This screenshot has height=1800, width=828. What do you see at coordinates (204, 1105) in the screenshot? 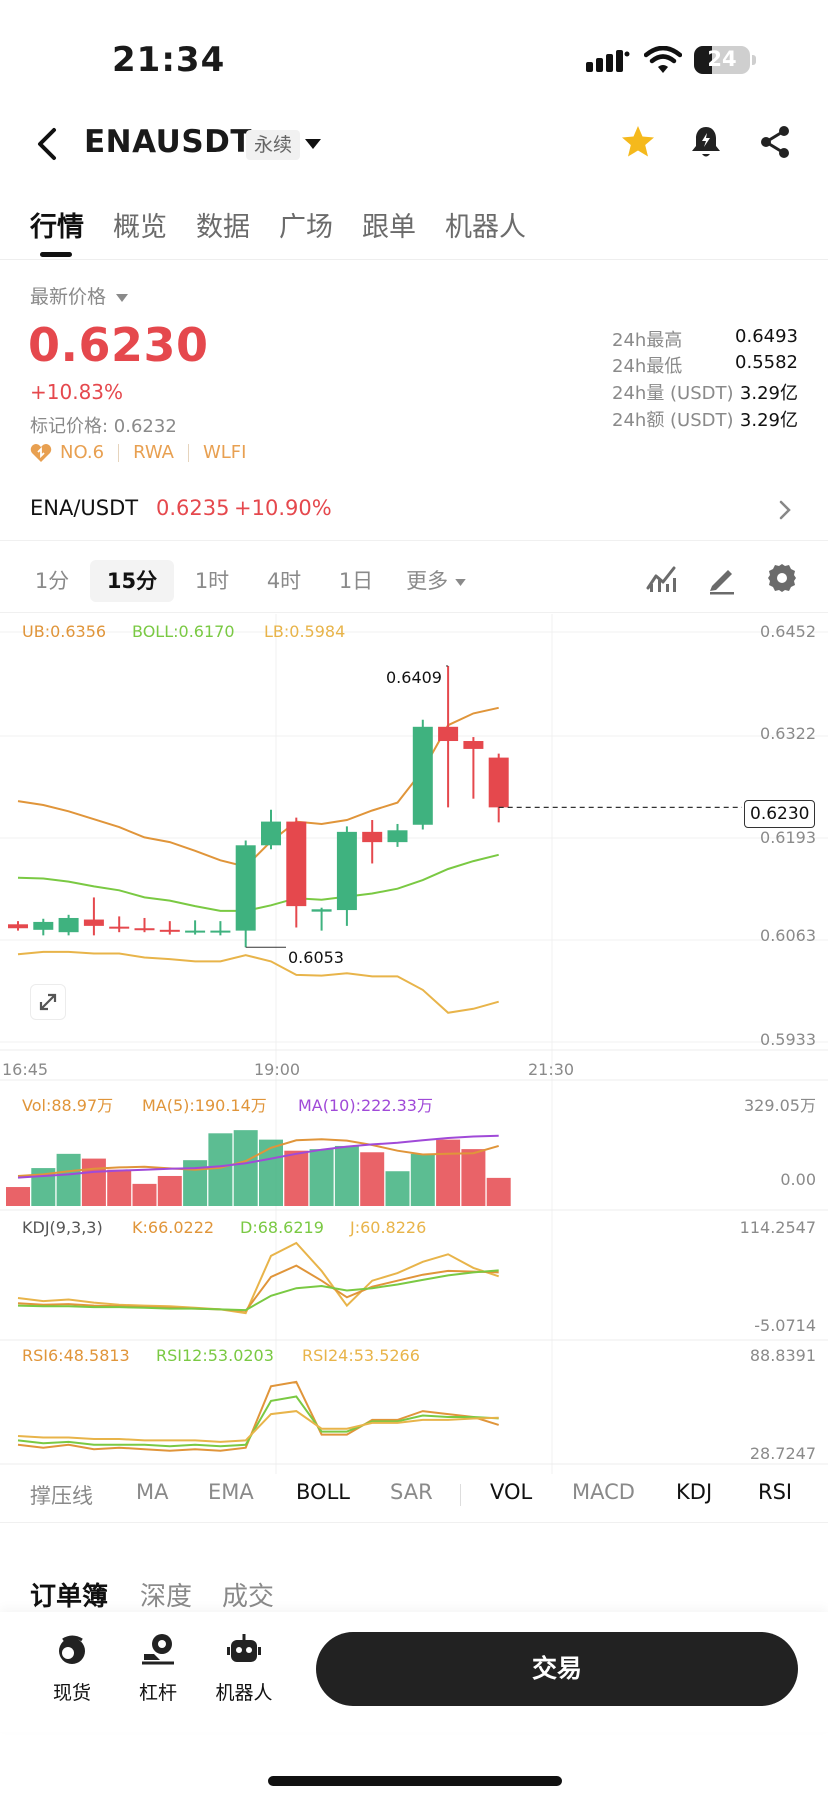
I see `legend-ma5: MA(5):190.14万` at bounding box center [204, 1105].